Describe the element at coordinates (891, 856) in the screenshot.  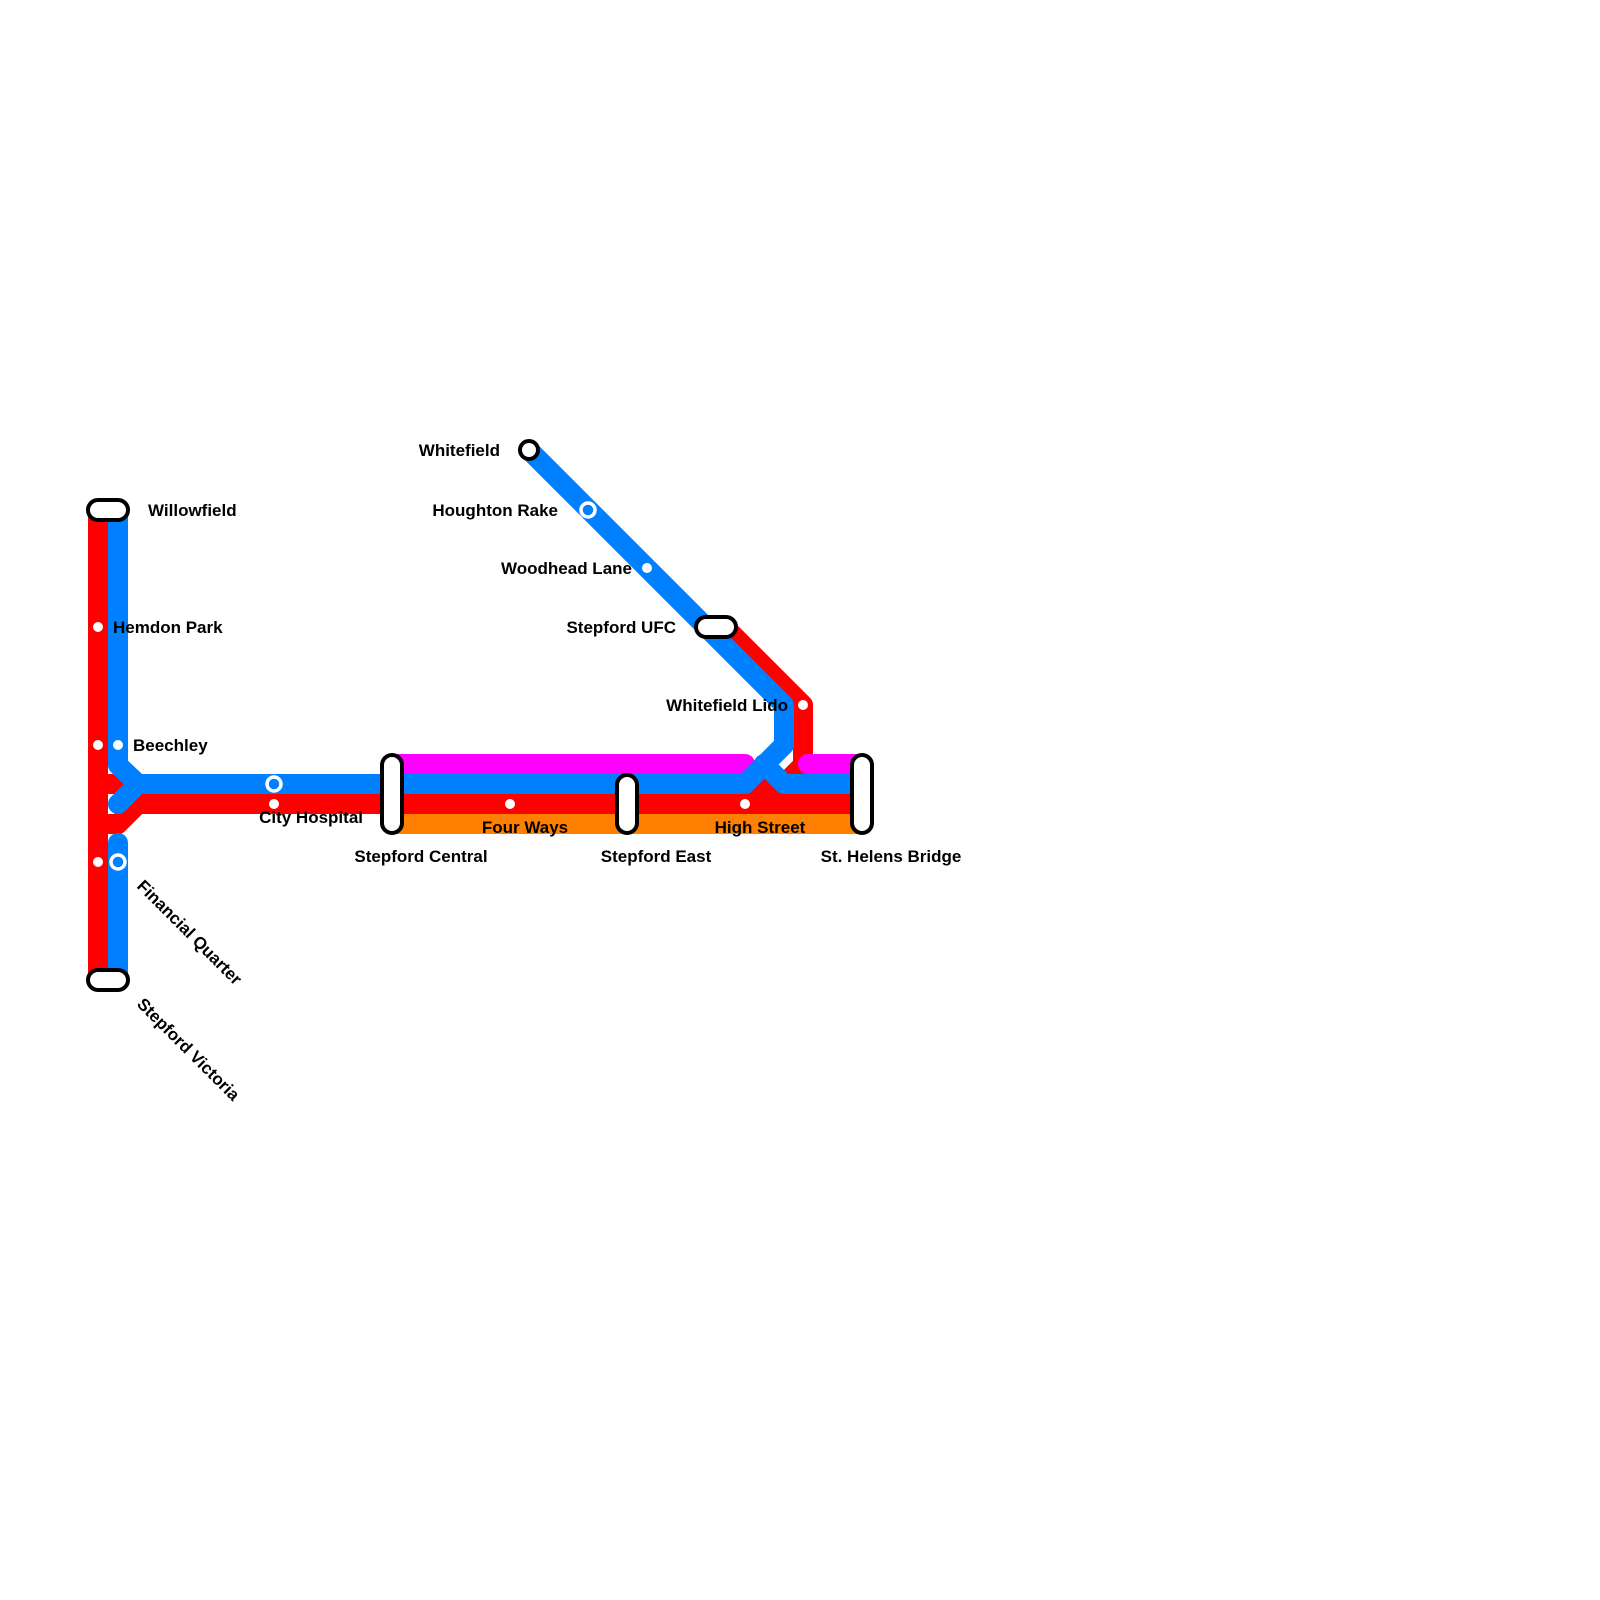
I see `label-st-helens-bridge: St. Helens Bridge` at that location.